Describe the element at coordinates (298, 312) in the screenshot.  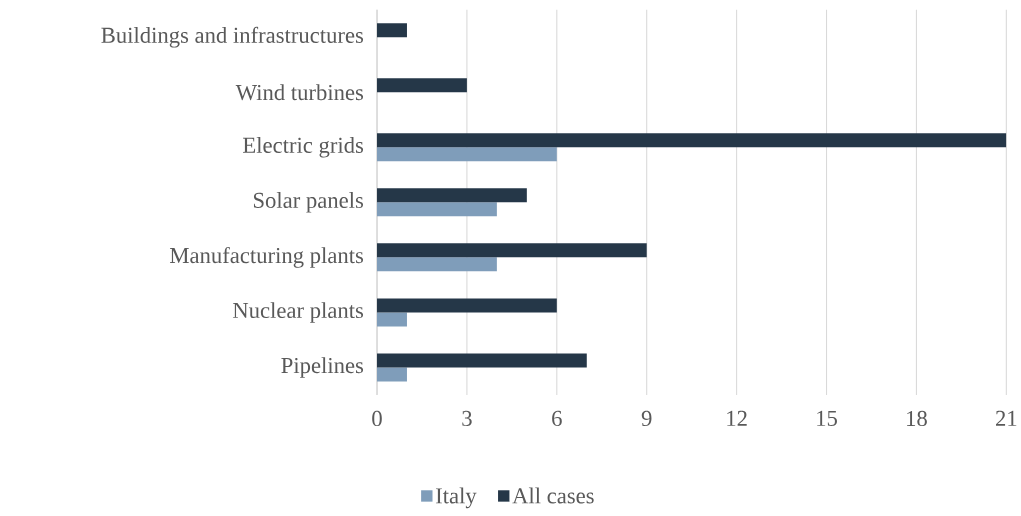
I see `y-tick-label: Nuclear plants` at that location.